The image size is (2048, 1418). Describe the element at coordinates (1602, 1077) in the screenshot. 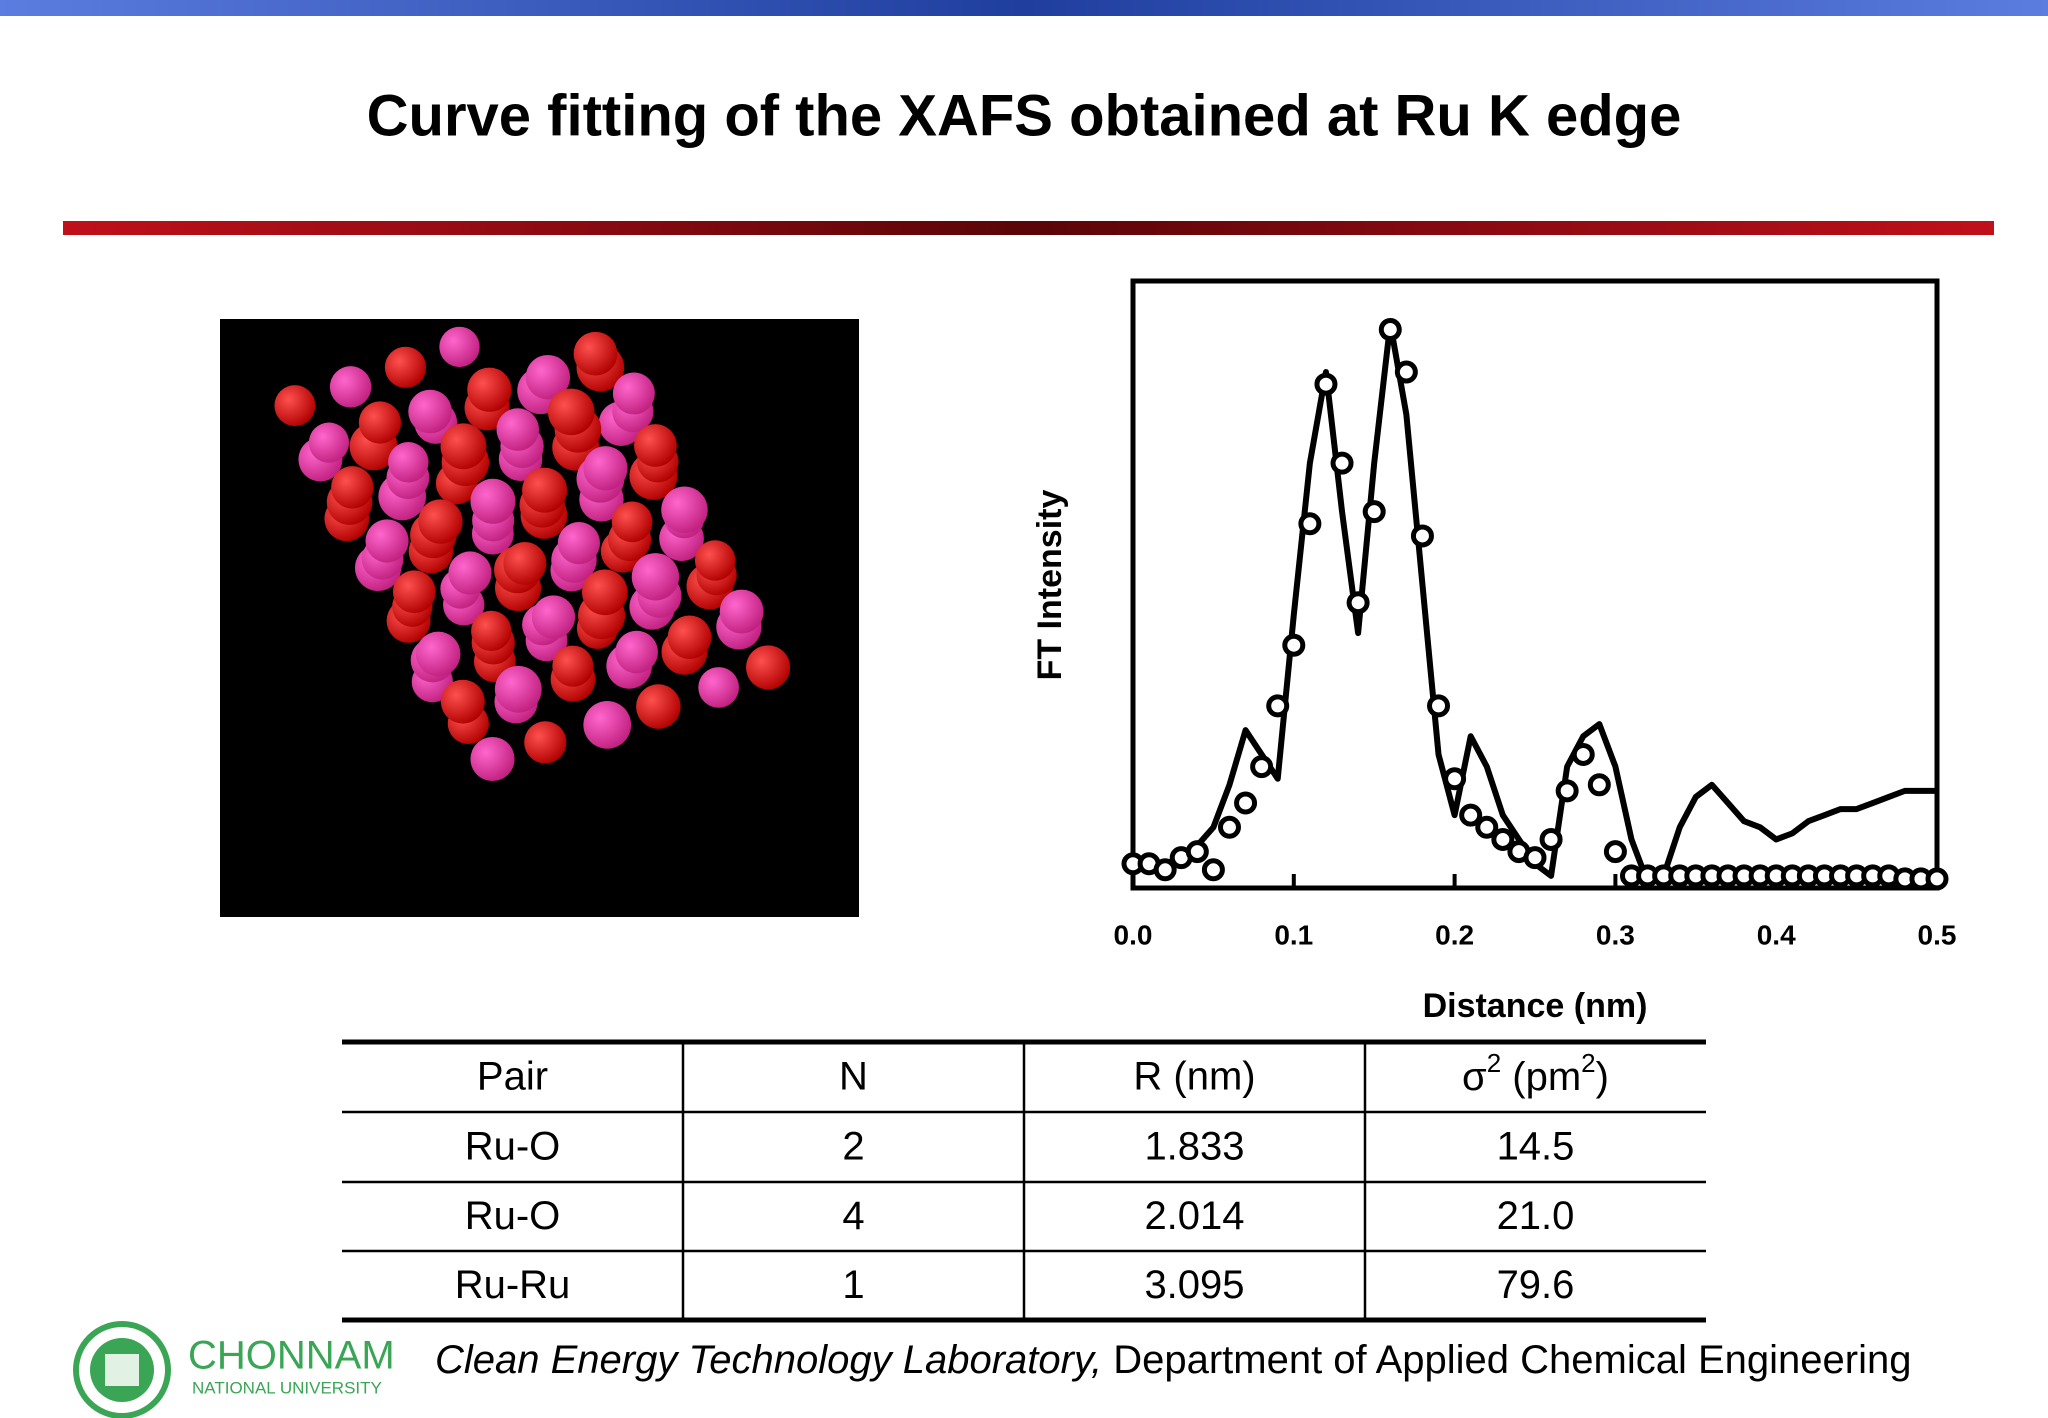

I see `header-text: )` at that location.